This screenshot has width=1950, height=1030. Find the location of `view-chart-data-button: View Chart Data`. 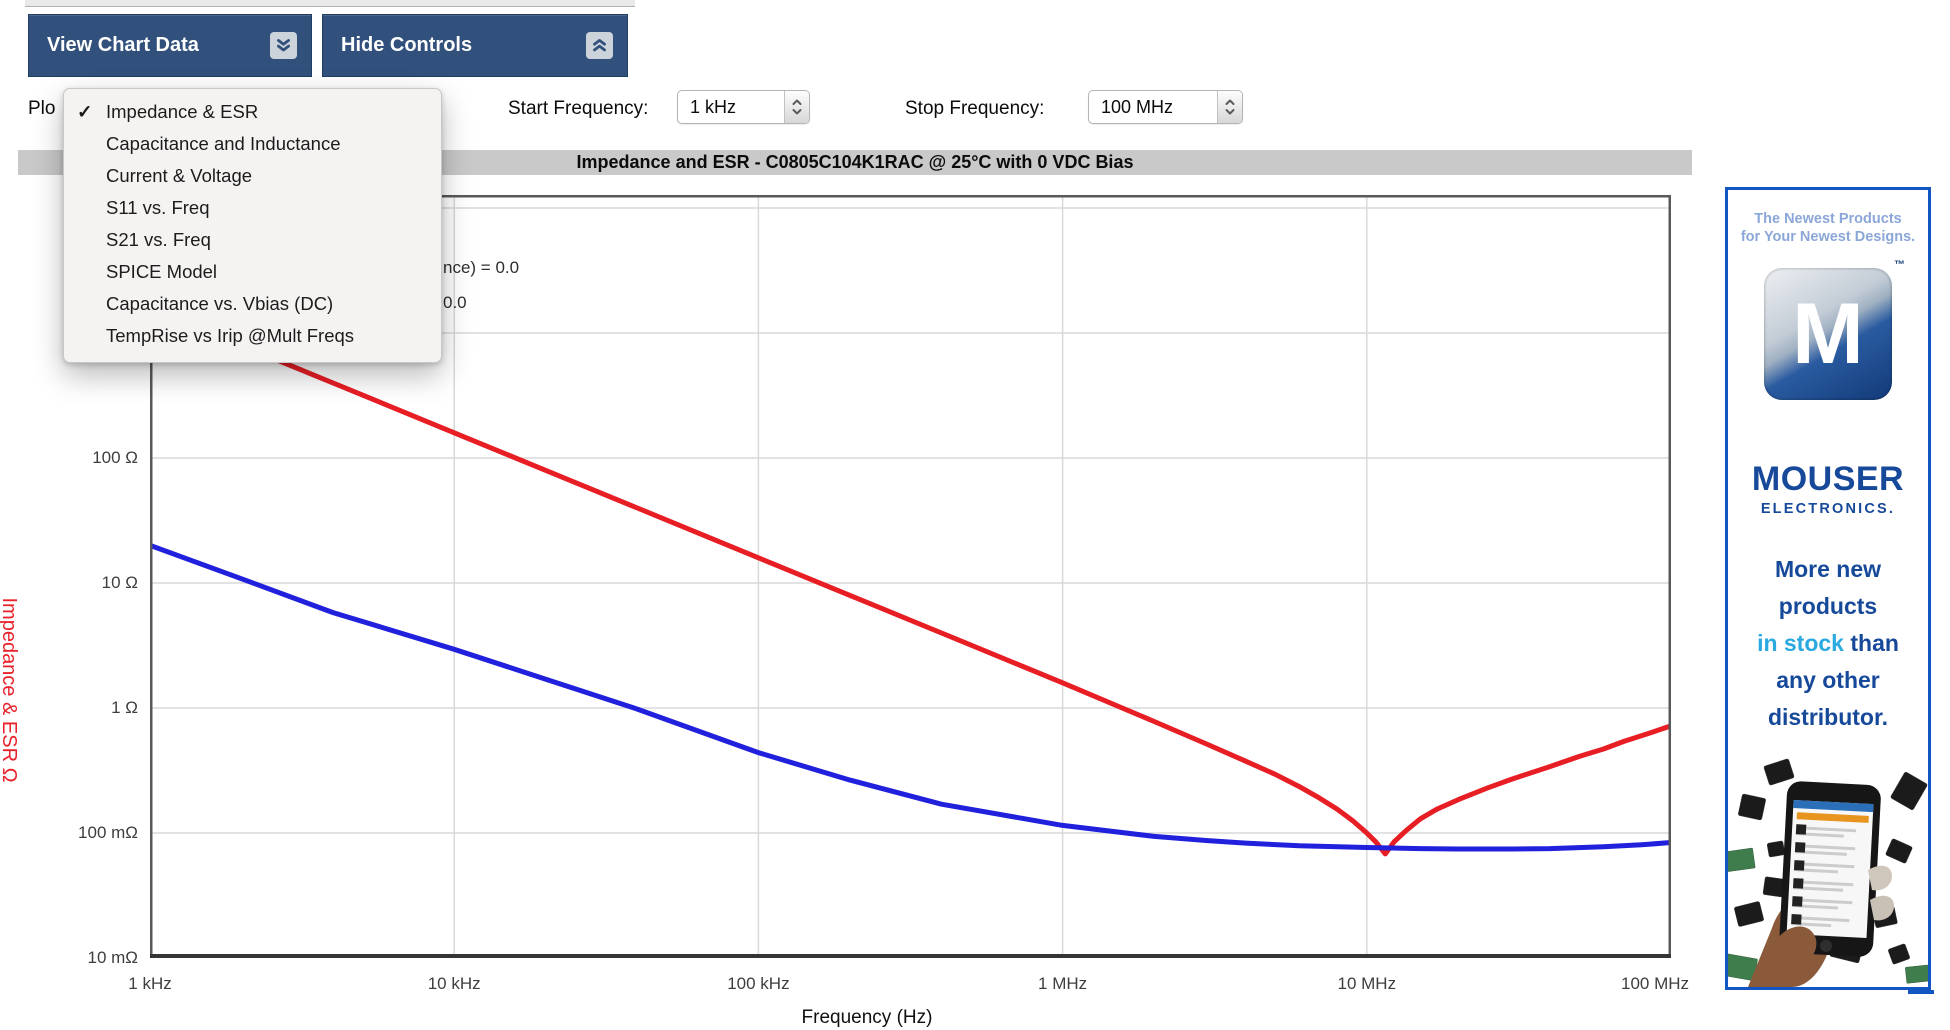

view-chart-data-button: View Chart Data is located at coordinates (170, 45).